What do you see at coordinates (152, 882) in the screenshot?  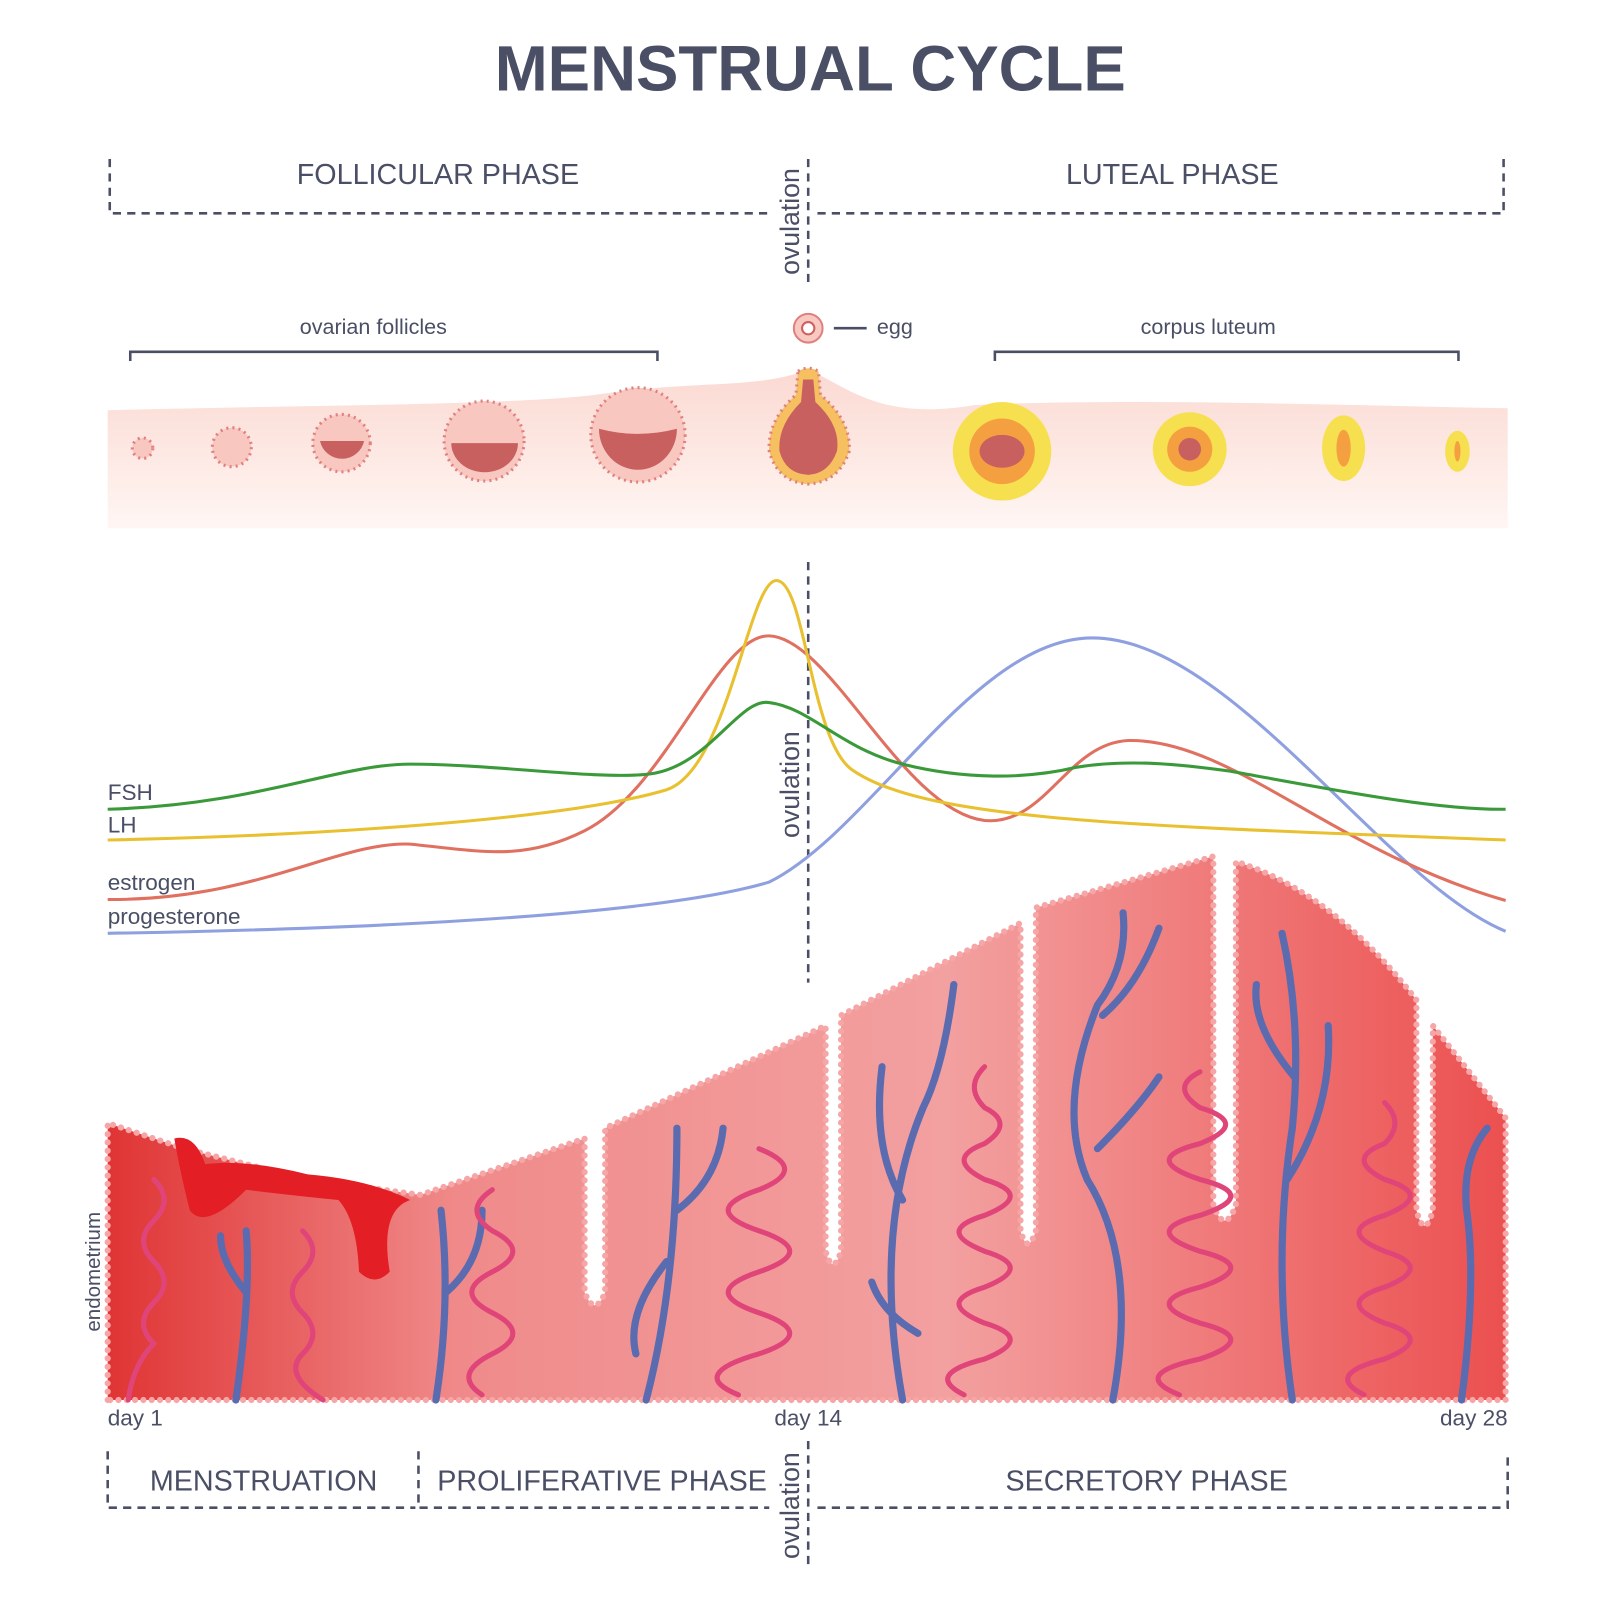 I see `hormone-label: estrogen` at bounding box center [152, 882].